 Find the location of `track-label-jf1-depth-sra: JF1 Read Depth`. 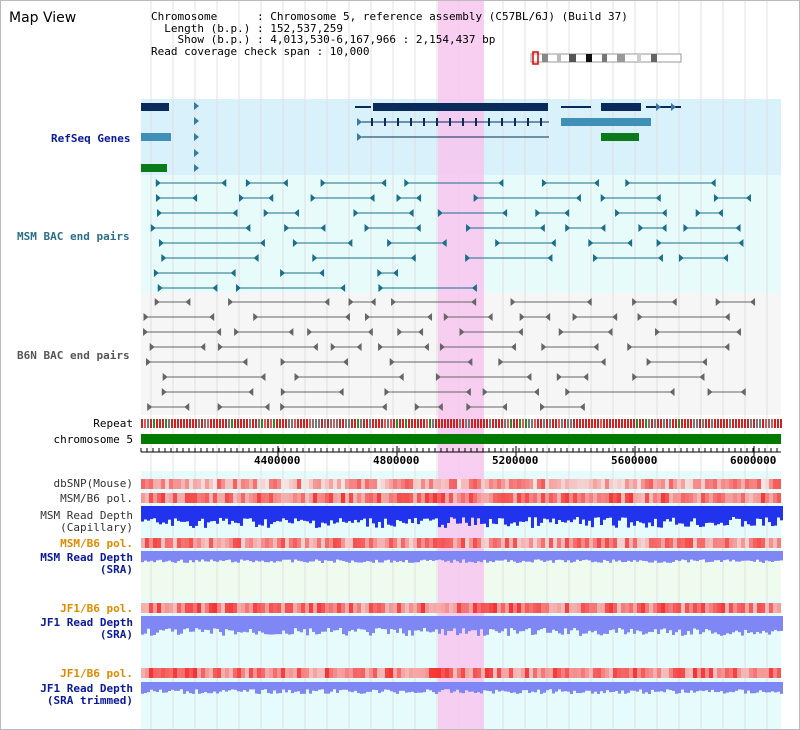

track-label-jf1-depth-sra: JF1 Read Depth is located at coordinates (86, 622).